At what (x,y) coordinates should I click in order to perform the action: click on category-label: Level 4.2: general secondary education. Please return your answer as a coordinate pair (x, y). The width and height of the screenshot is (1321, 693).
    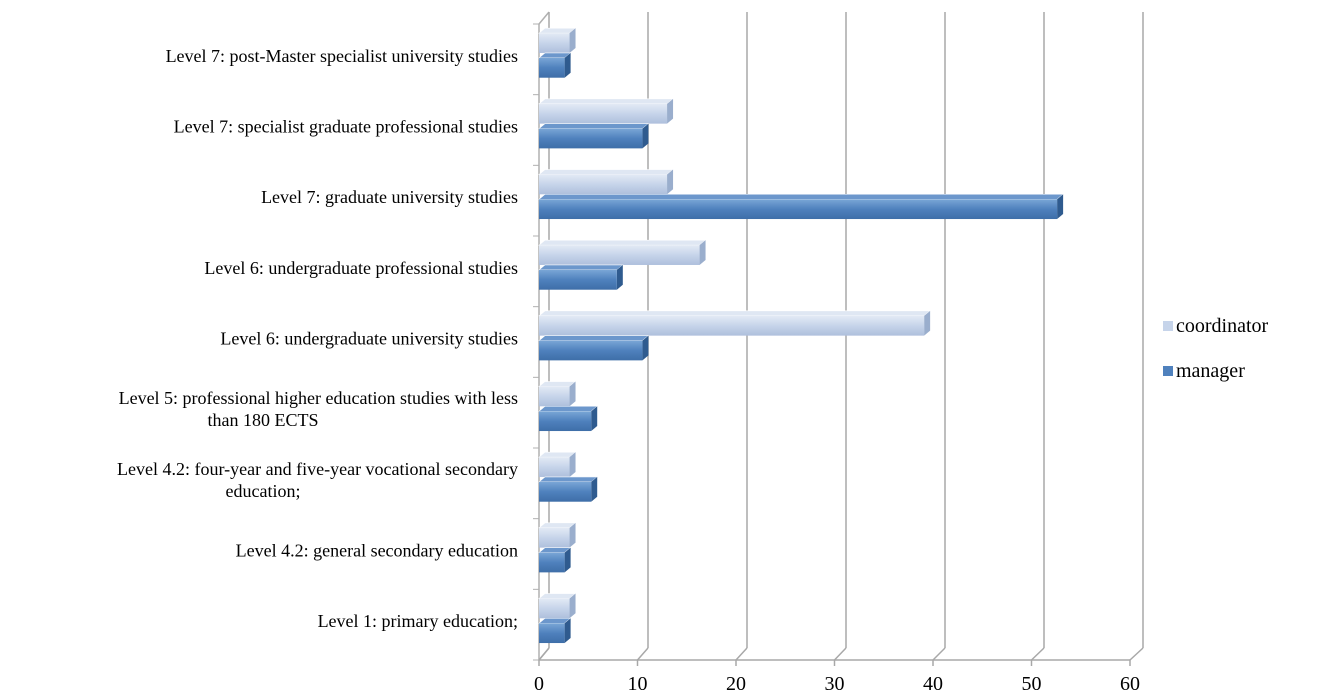
    Looking at the image, I should click on (377, 550).